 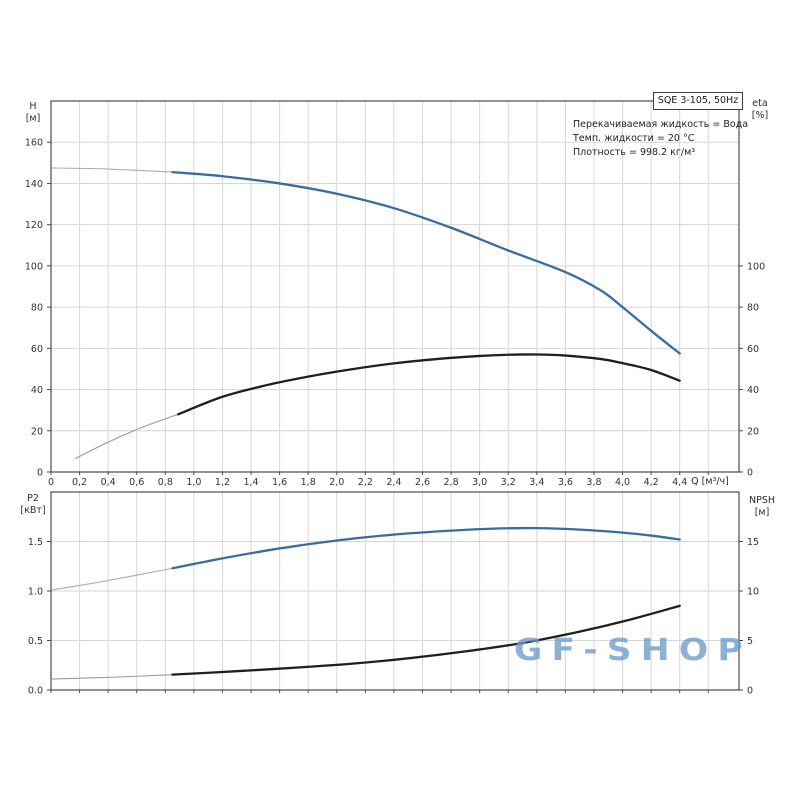 I want to click on x-tick-label: 3,2, so click(x=508, y=482).